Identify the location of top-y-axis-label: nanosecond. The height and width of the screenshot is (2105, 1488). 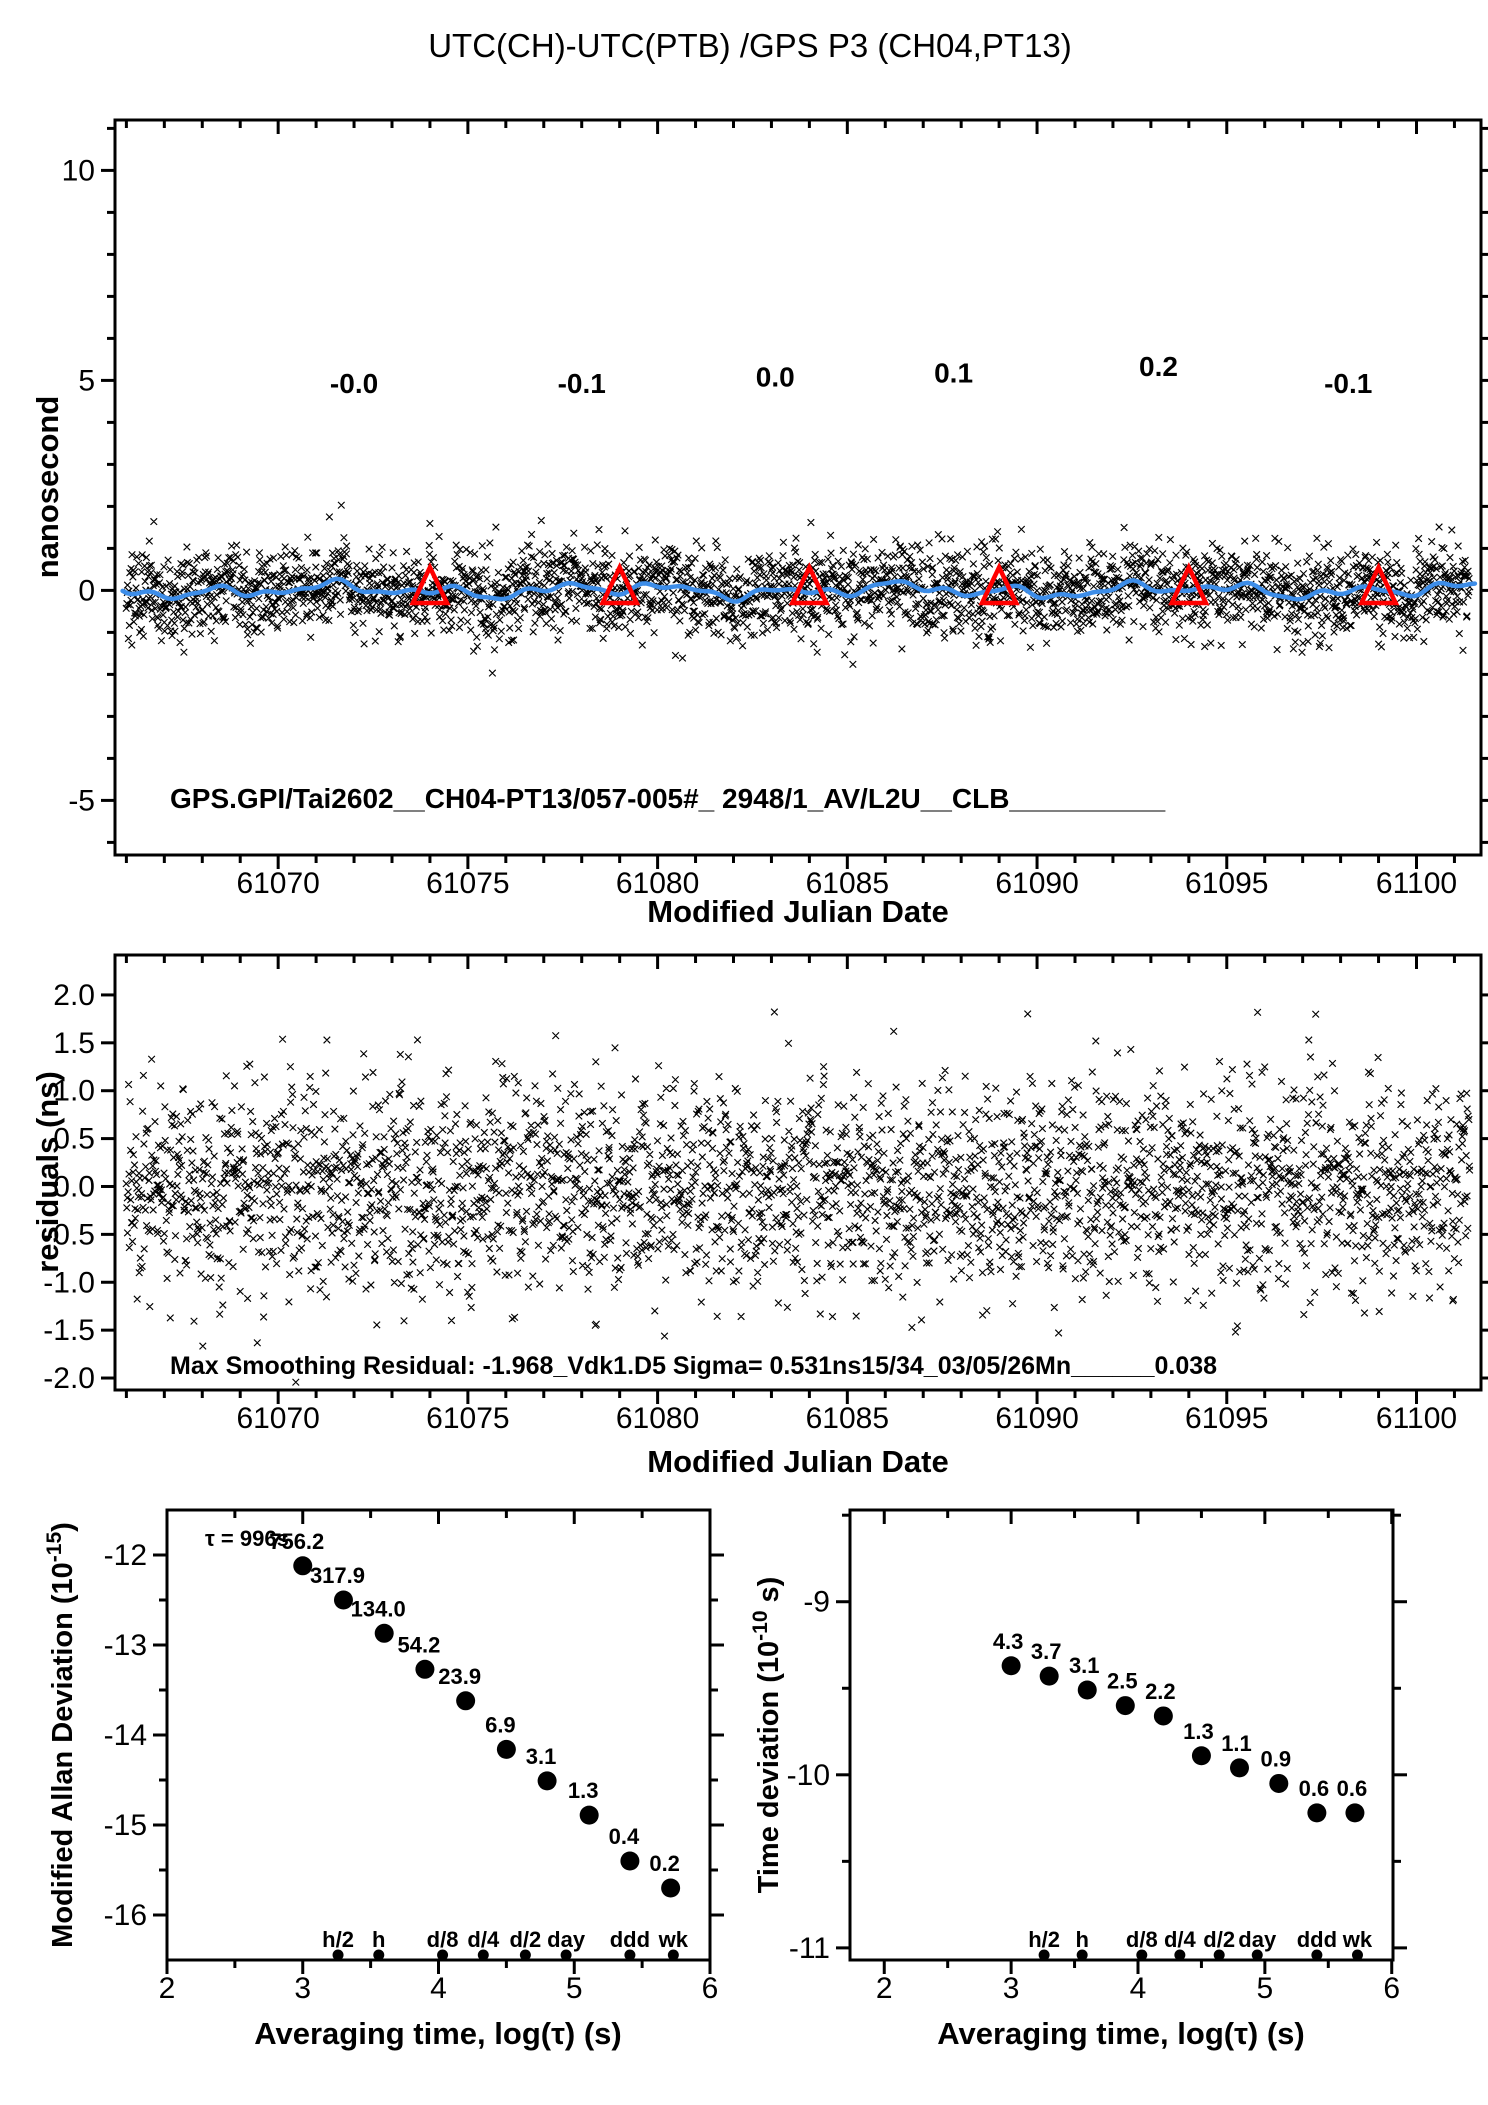
(47, 487).